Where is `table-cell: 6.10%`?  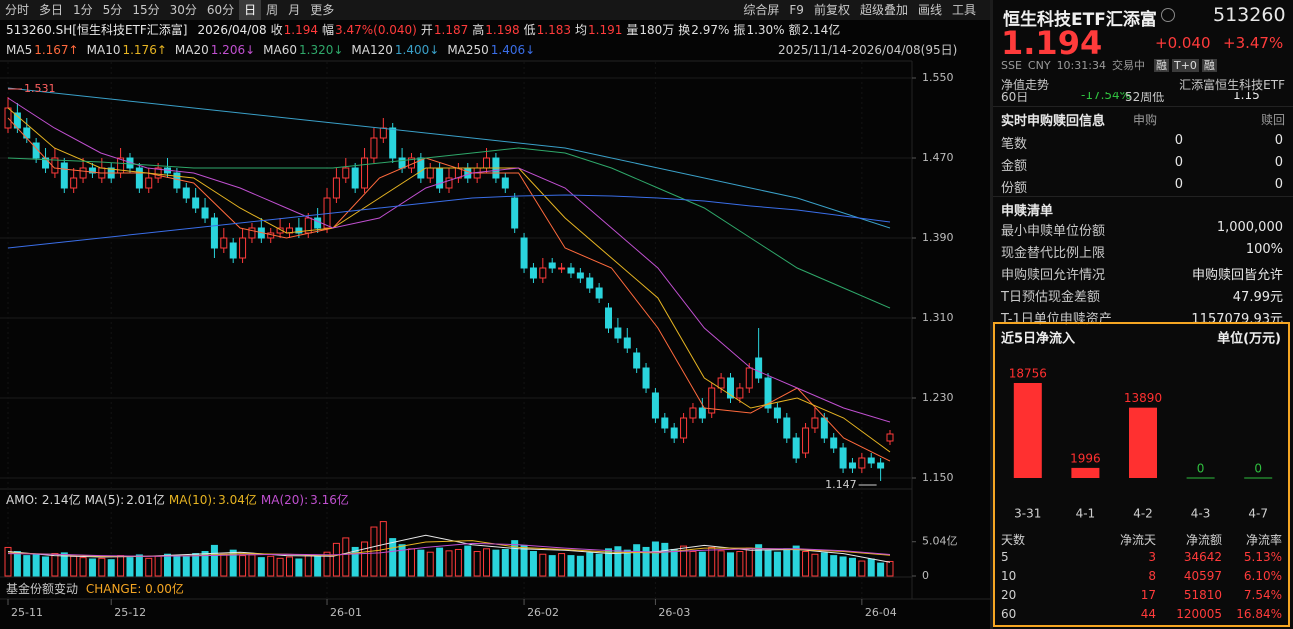 table-cell: 6.10% is located at coordinates (1262, 576).